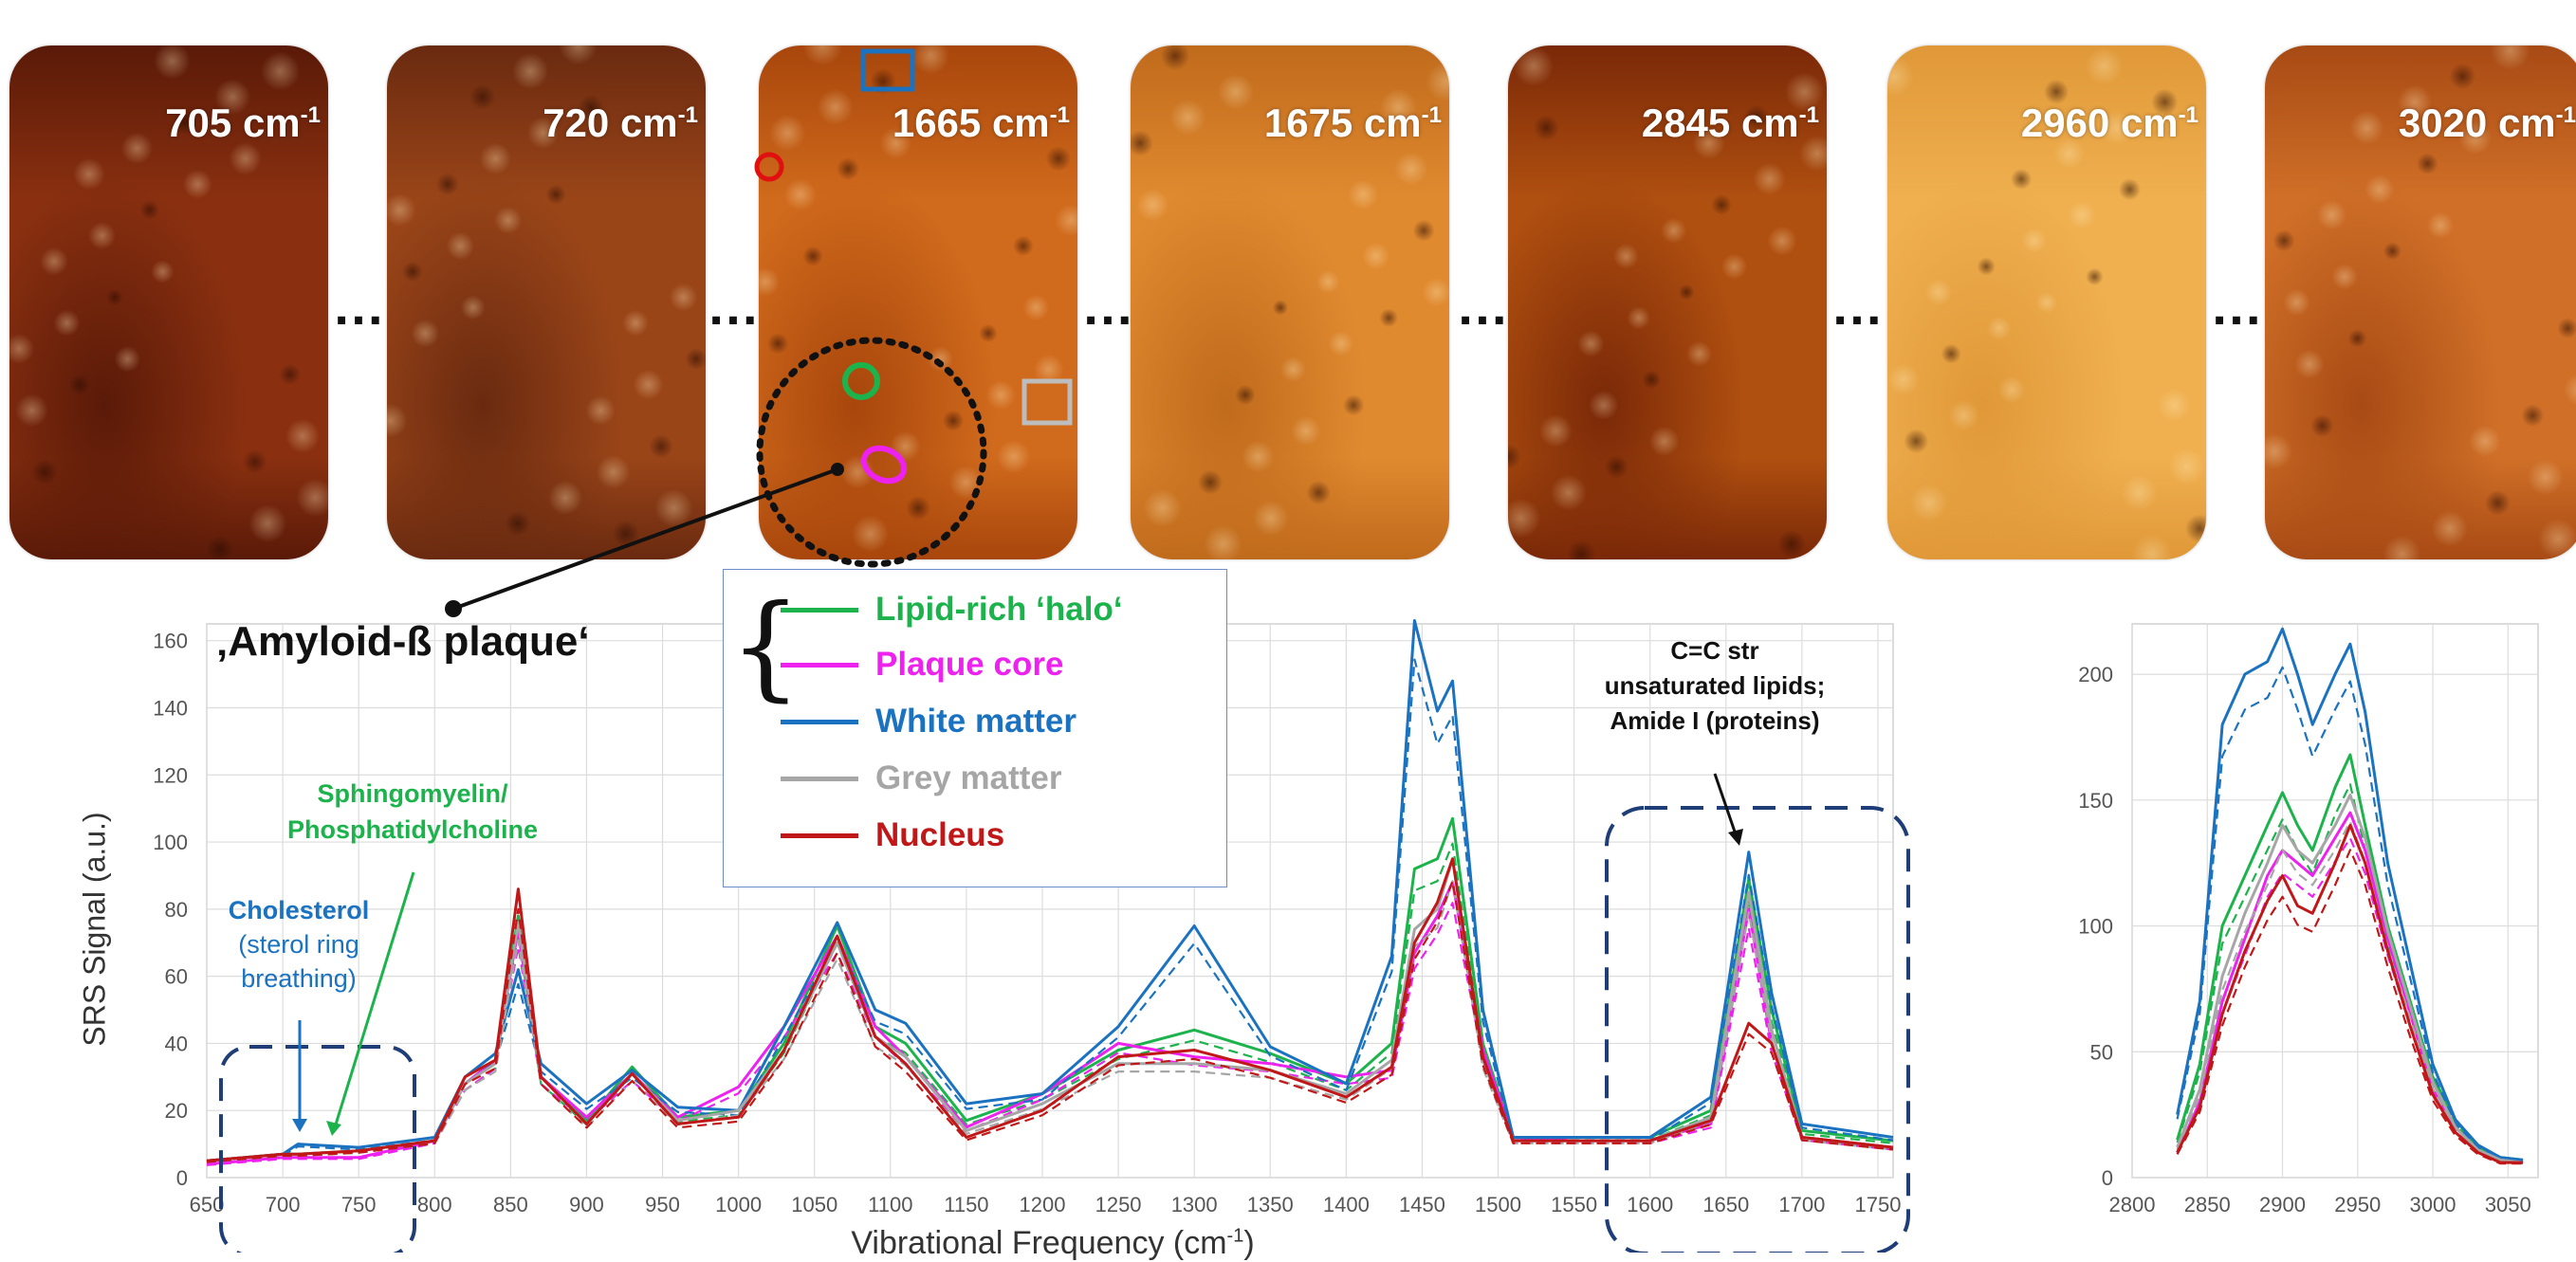 The height and width of the screenshot is (1262, 2576). I want to click on wavenumber-label: 2960 cm-1, so click(2110, 124).